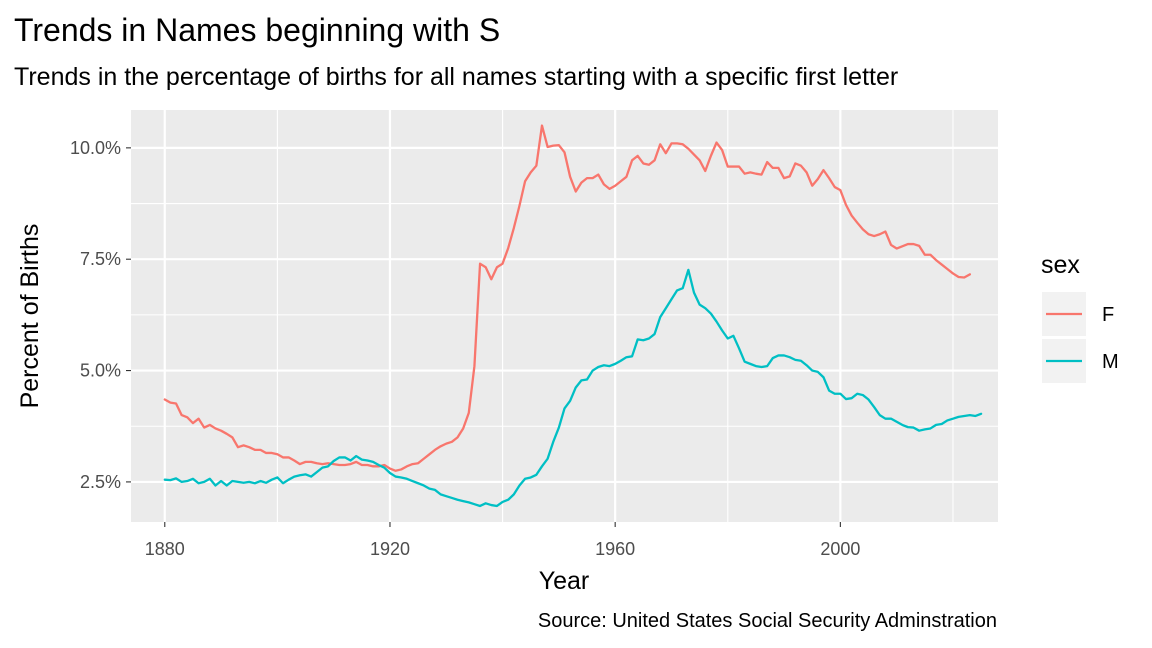 This screenshot has width=1152, height=648. What do you see at coordinates (840, 549) in the screenshot?
I see `x-tick-label: 2000` at bounding box center [840, 549].